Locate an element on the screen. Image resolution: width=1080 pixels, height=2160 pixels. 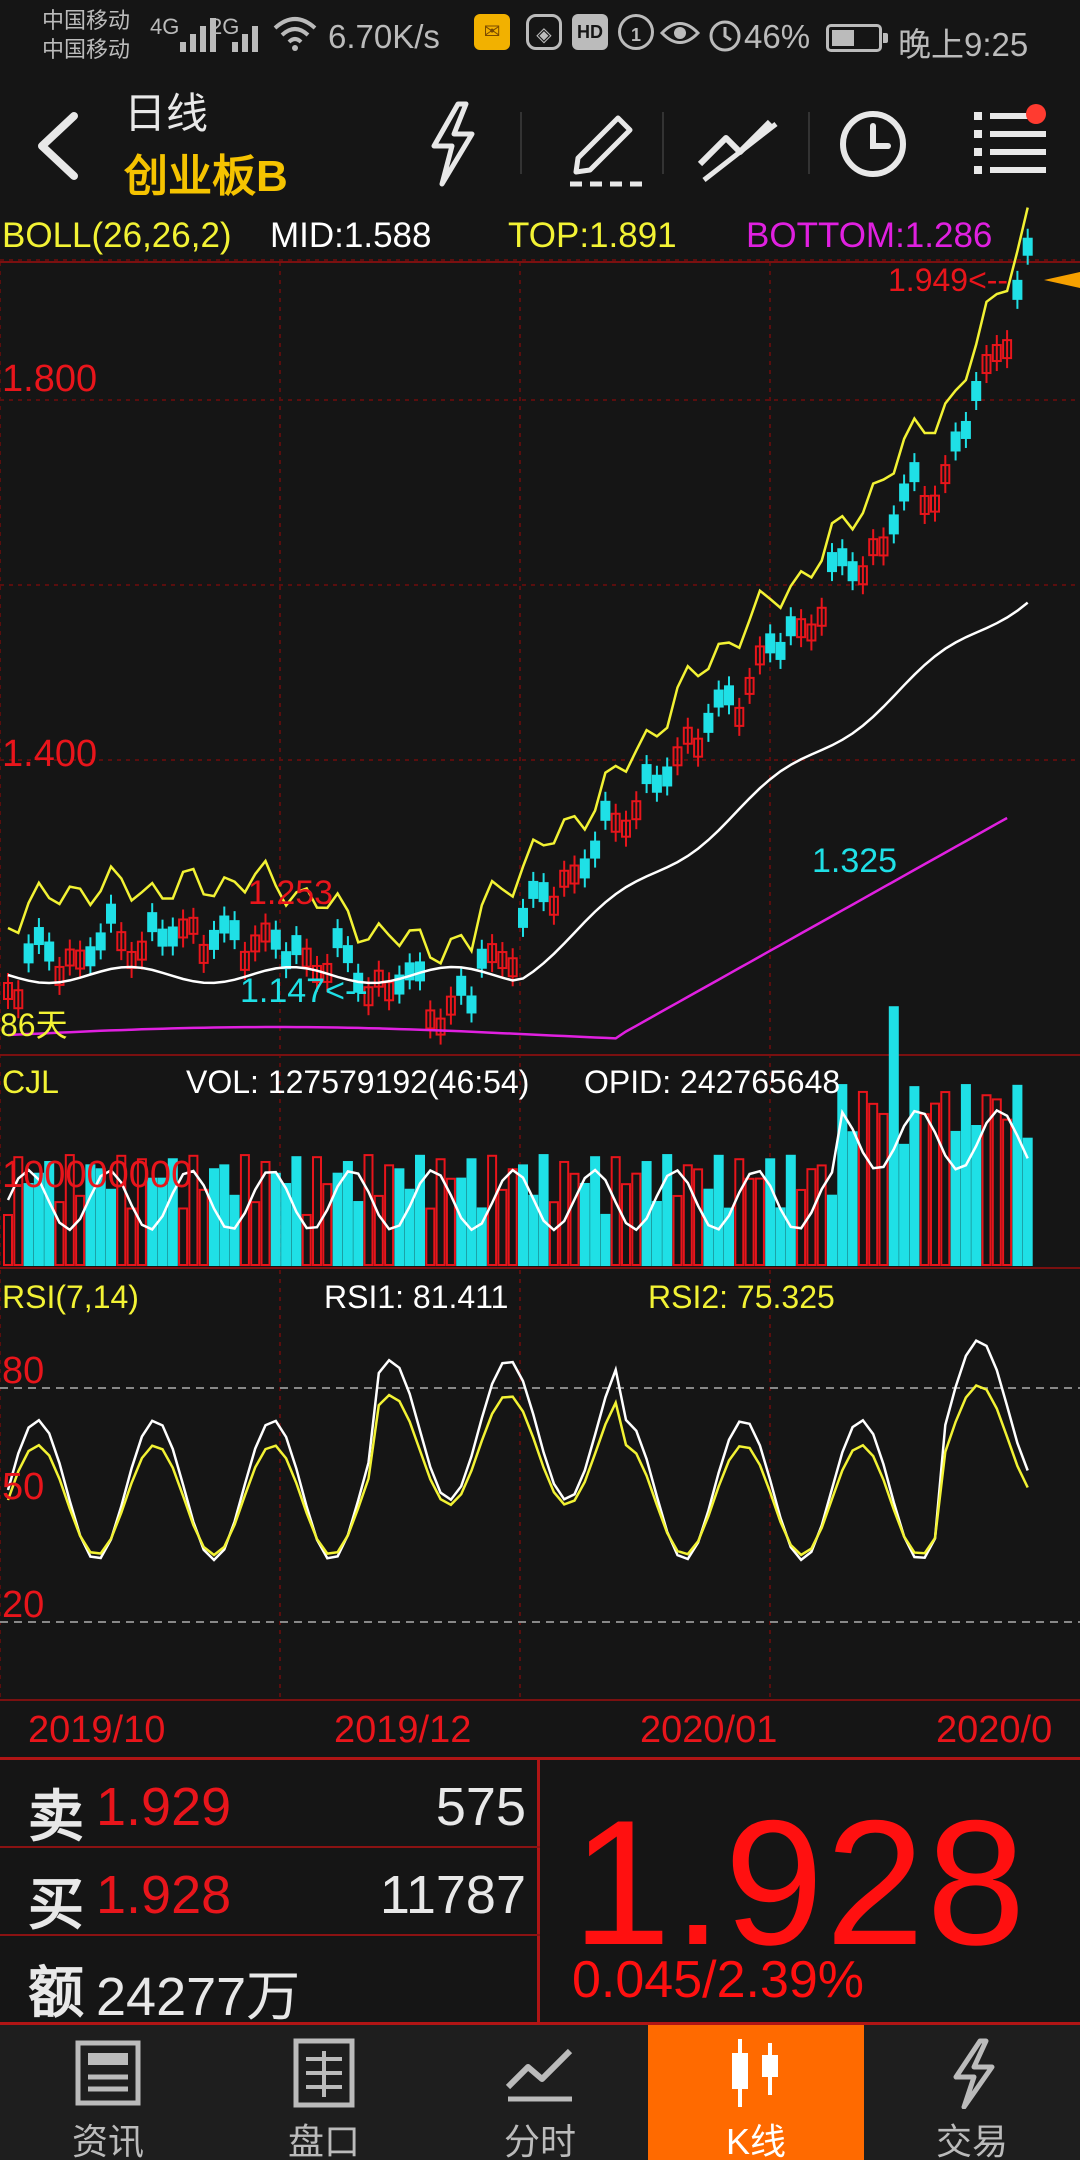
nav-news: 资讯 is located at coordinates (108, 2092).